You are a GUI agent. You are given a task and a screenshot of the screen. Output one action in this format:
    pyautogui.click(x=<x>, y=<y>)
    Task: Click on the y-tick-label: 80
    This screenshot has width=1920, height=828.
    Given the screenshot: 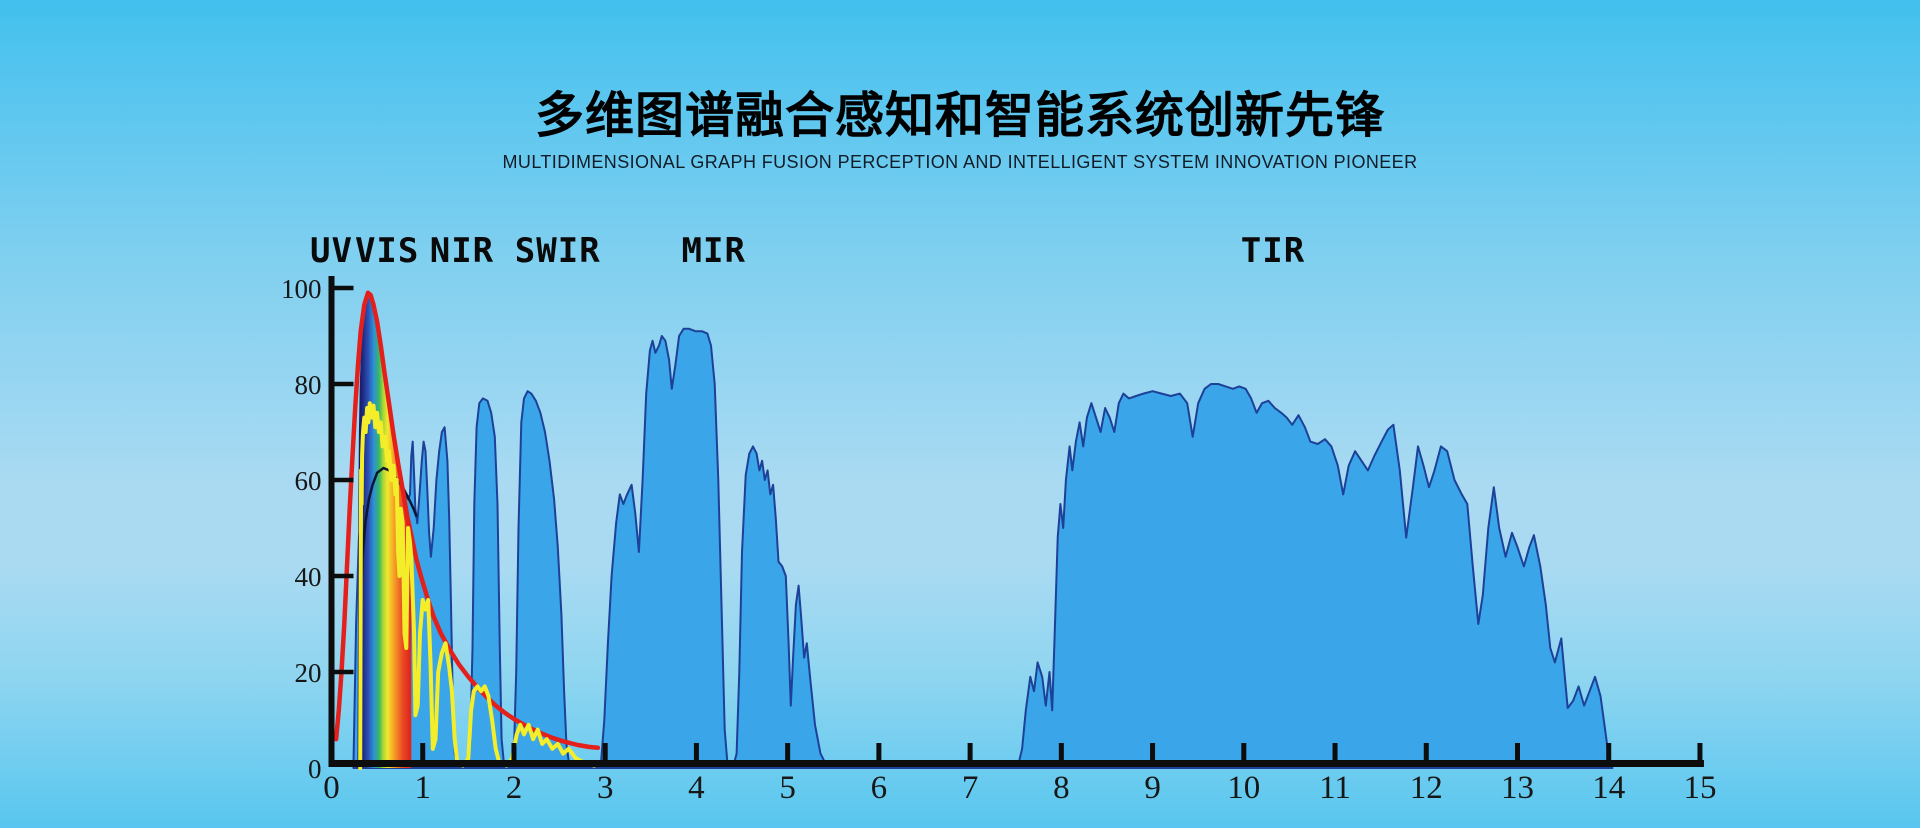 What is the action you would take?
    pyautogui.click(x=308, y=385)
    